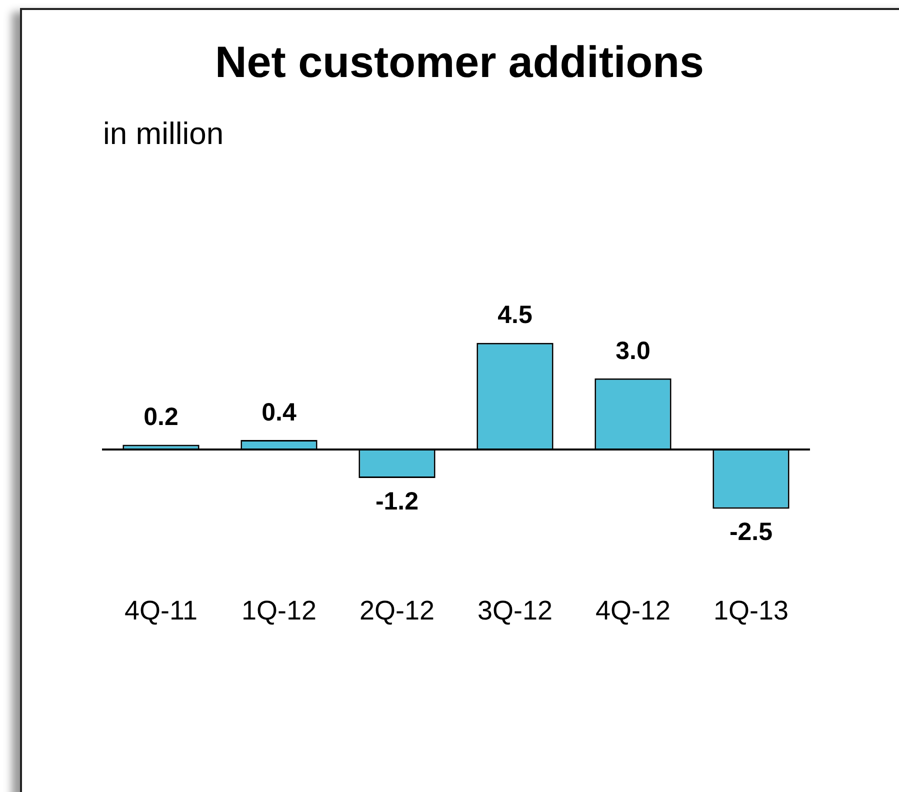 This screenshot has width=899, height=792. I want to click on data-label: -1.2, so click(397, 501).